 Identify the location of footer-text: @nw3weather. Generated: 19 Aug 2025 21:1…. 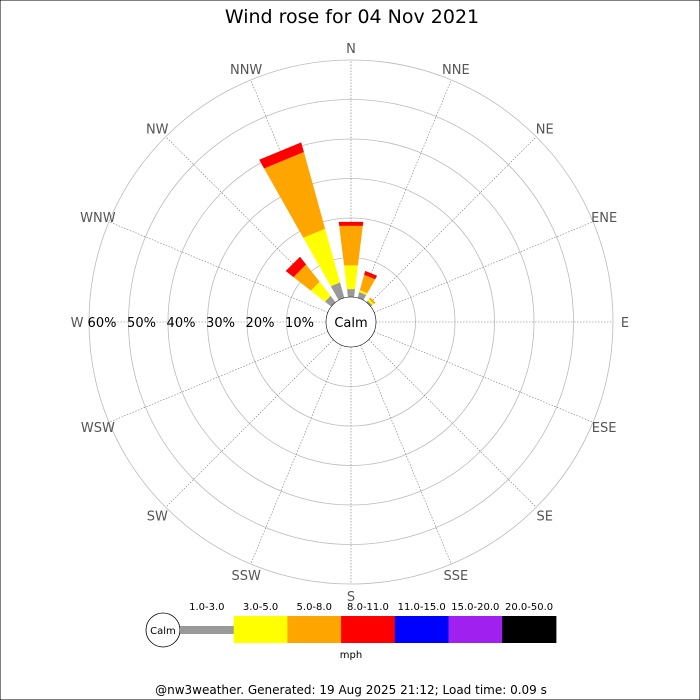
(351, 690).